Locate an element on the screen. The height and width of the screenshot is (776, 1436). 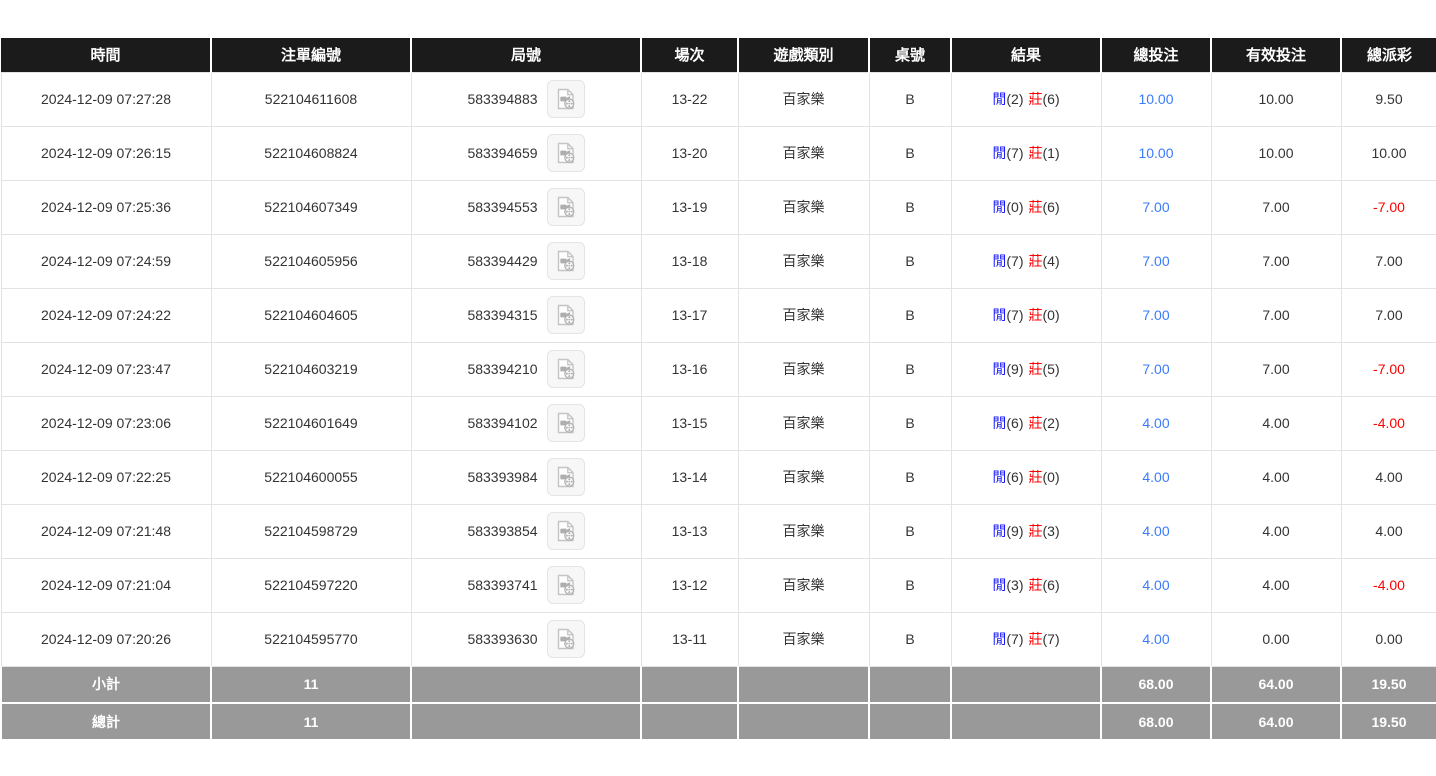
valid-bet-cell: 7.00 is located at coordinates (1276, 369).